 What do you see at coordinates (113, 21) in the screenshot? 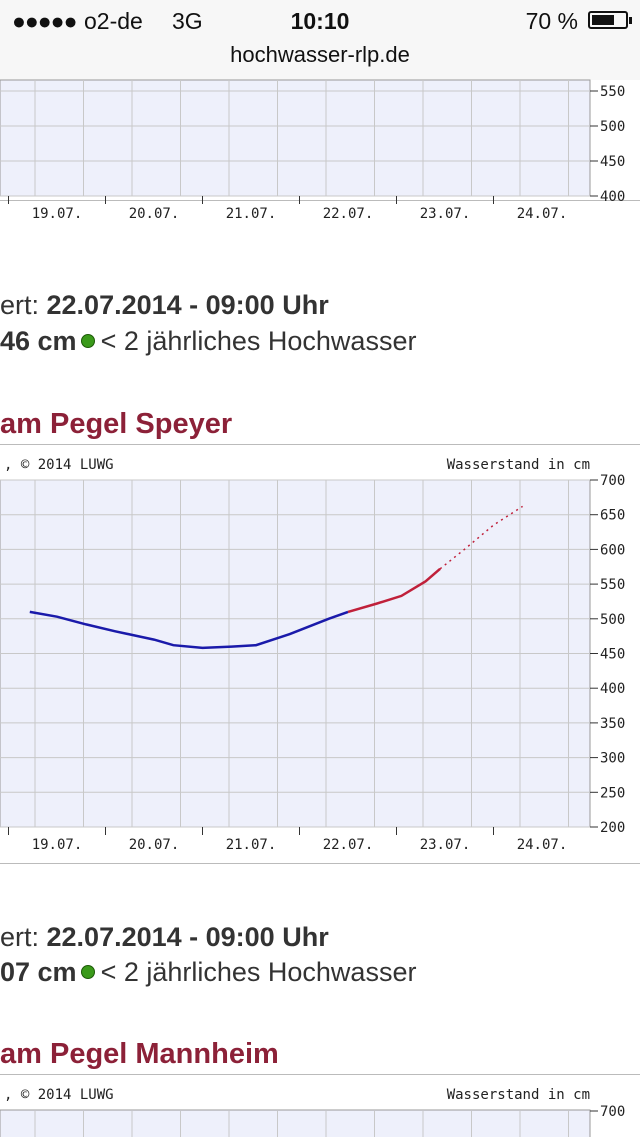
I see `carrier-name: o2-de` at bounding box center [113, 21].